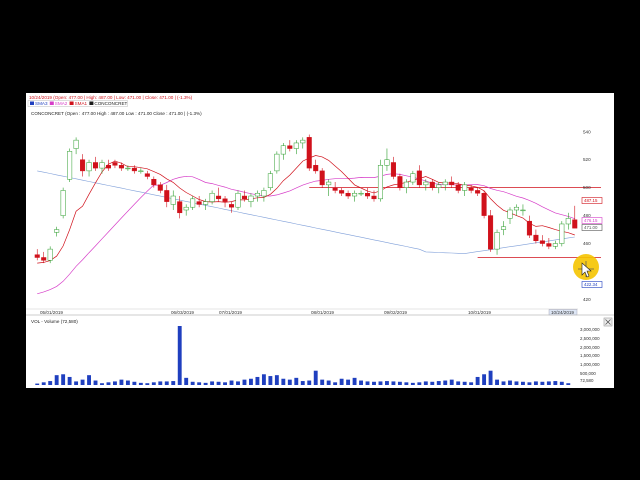  I want to click on close-icon, so click(608, 322).